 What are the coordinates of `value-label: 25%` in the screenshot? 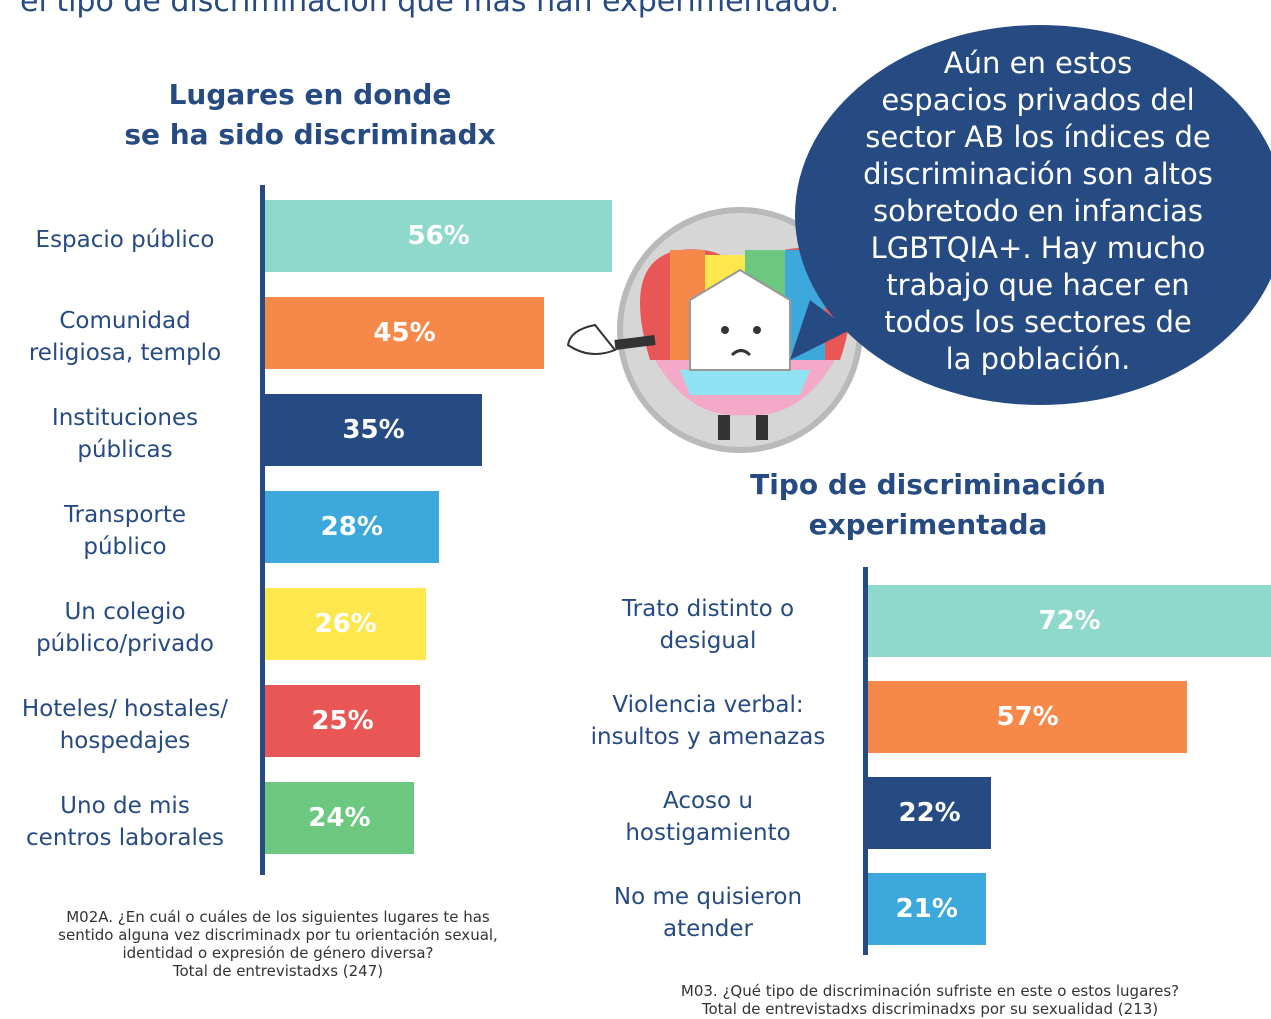 It's located at (342, 721).